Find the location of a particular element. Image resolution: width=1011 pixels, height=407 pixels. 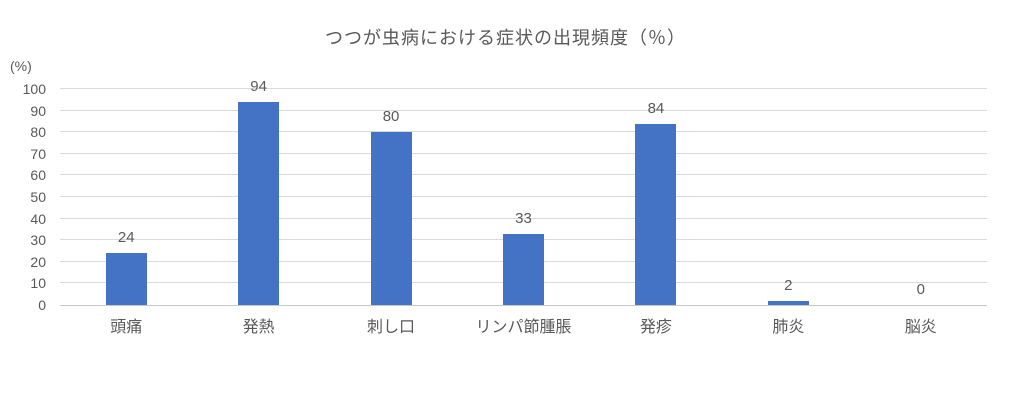

y-tick-label: 10 is located at coordinates (38, 283).